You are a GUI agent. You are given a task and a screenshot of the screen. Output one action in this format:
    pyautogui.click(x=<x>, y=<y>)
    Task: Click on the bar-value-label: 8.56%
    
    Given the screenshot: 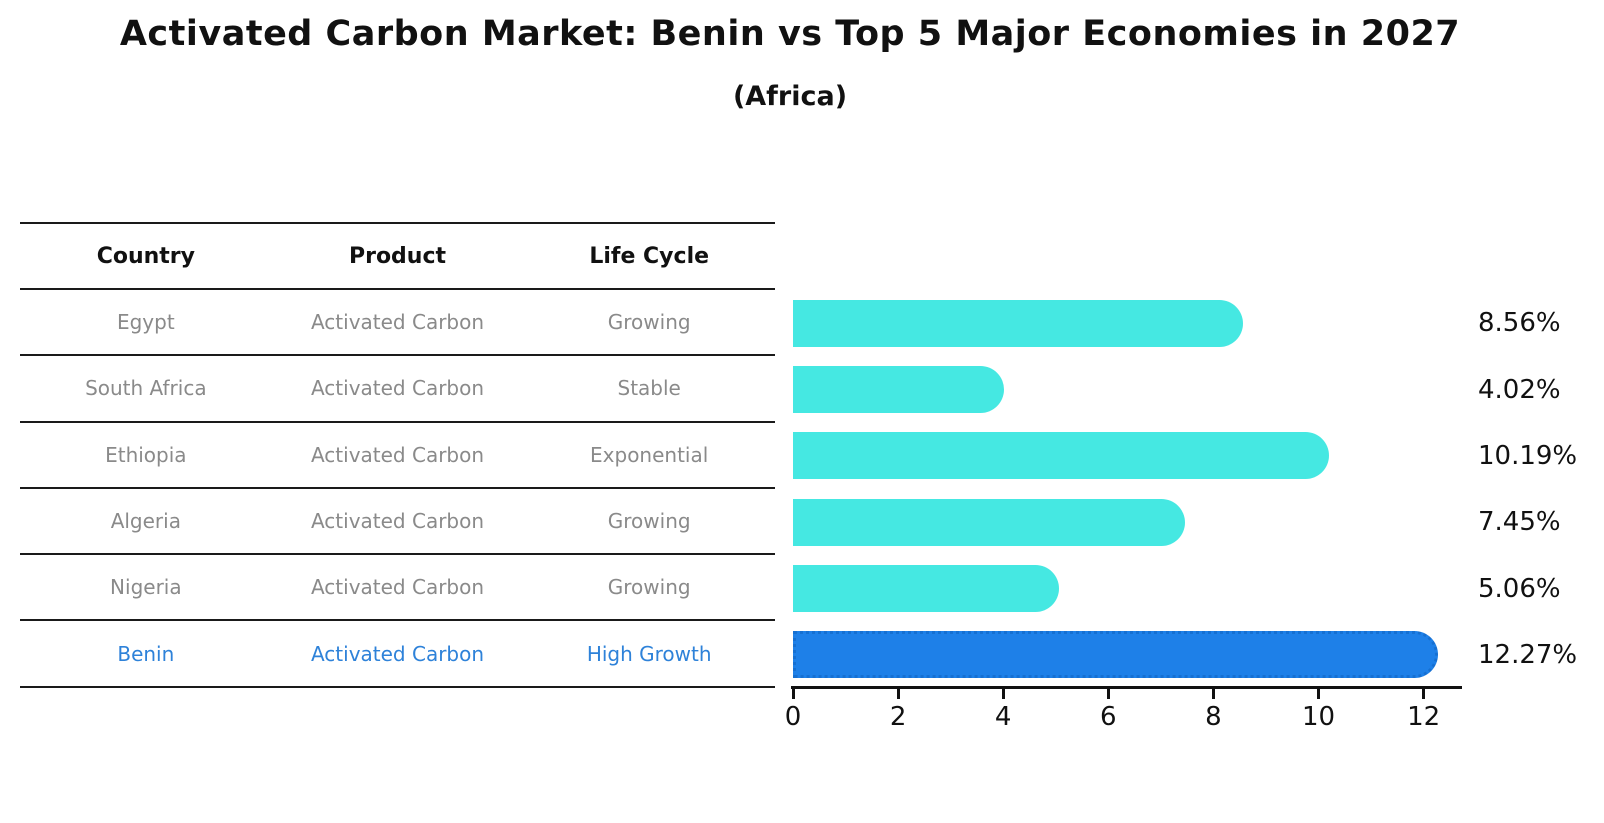 What is the action you would take?
    pyautogui.click(x=1519, y=323)
    